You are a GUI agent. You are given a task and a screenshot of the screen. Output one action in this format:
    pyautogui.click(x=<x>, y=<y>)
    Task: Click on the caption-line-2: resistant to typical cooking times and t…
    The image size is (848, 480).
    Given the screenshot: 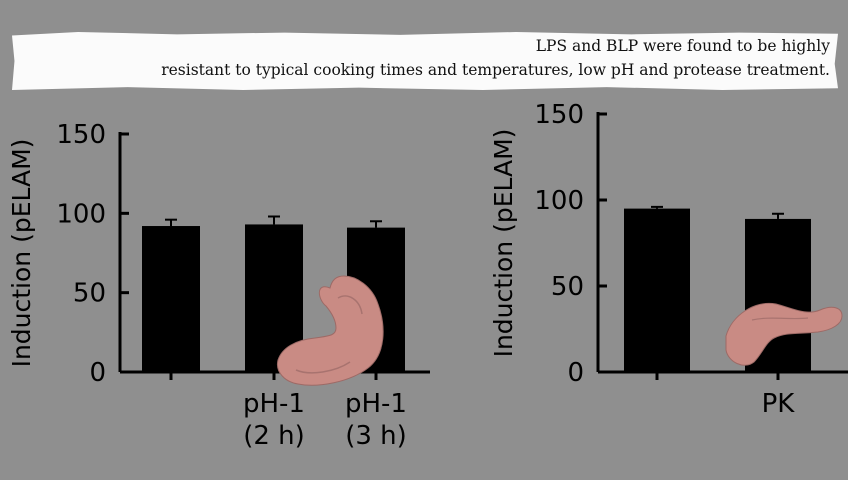 What is the action you would take?
    pyautogui.click(x=495, y=70)
    